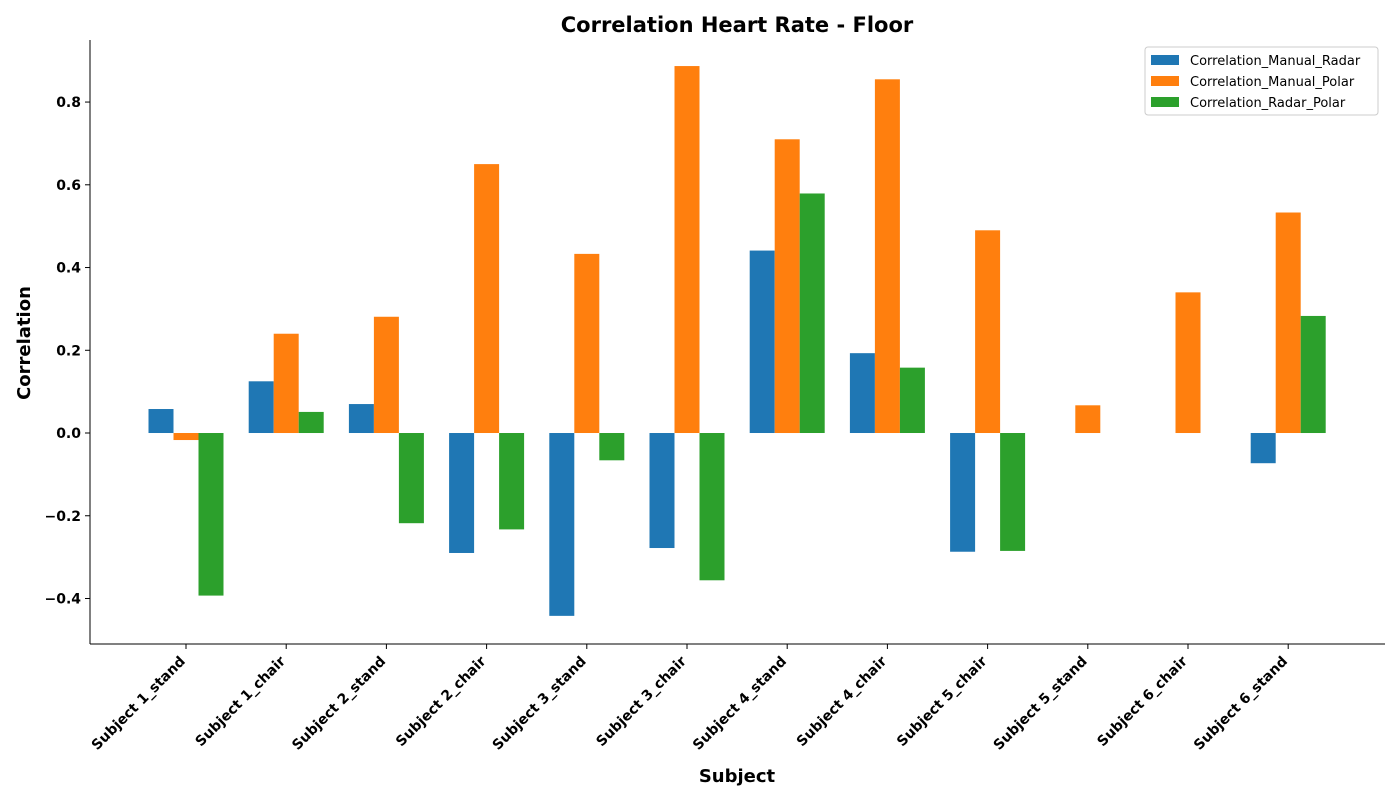 The image size is (1400, 800). What do you see at coordinates (68, 351) in the screenshot?
I see `y-tick-label: 0.2` at bounding box center [68, 351].